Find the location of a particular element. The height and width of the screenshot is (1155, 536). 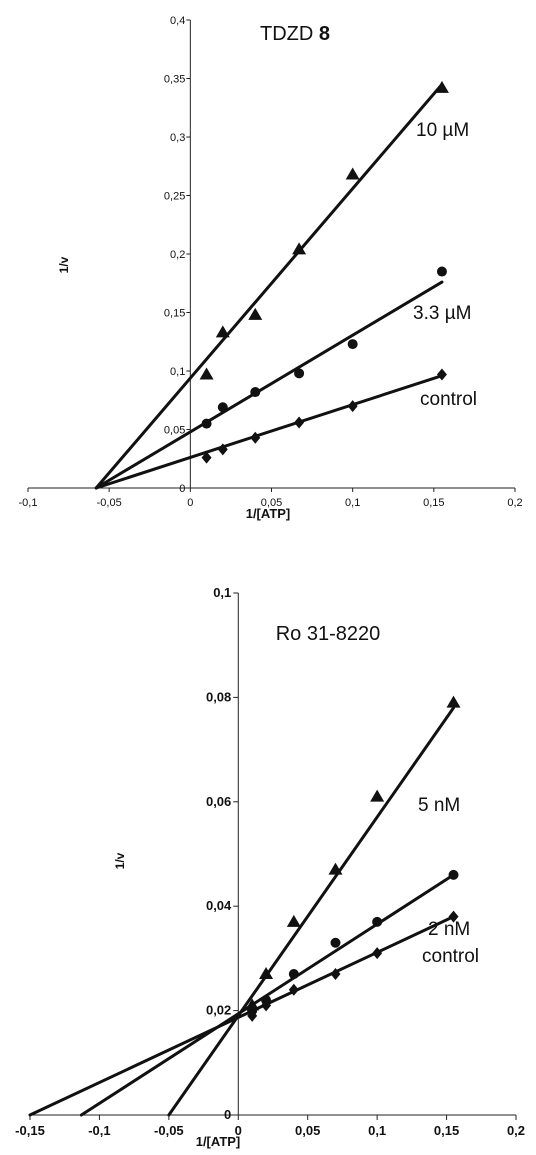

y-tick-label: 0,08 is located at coordinates (218, 696).